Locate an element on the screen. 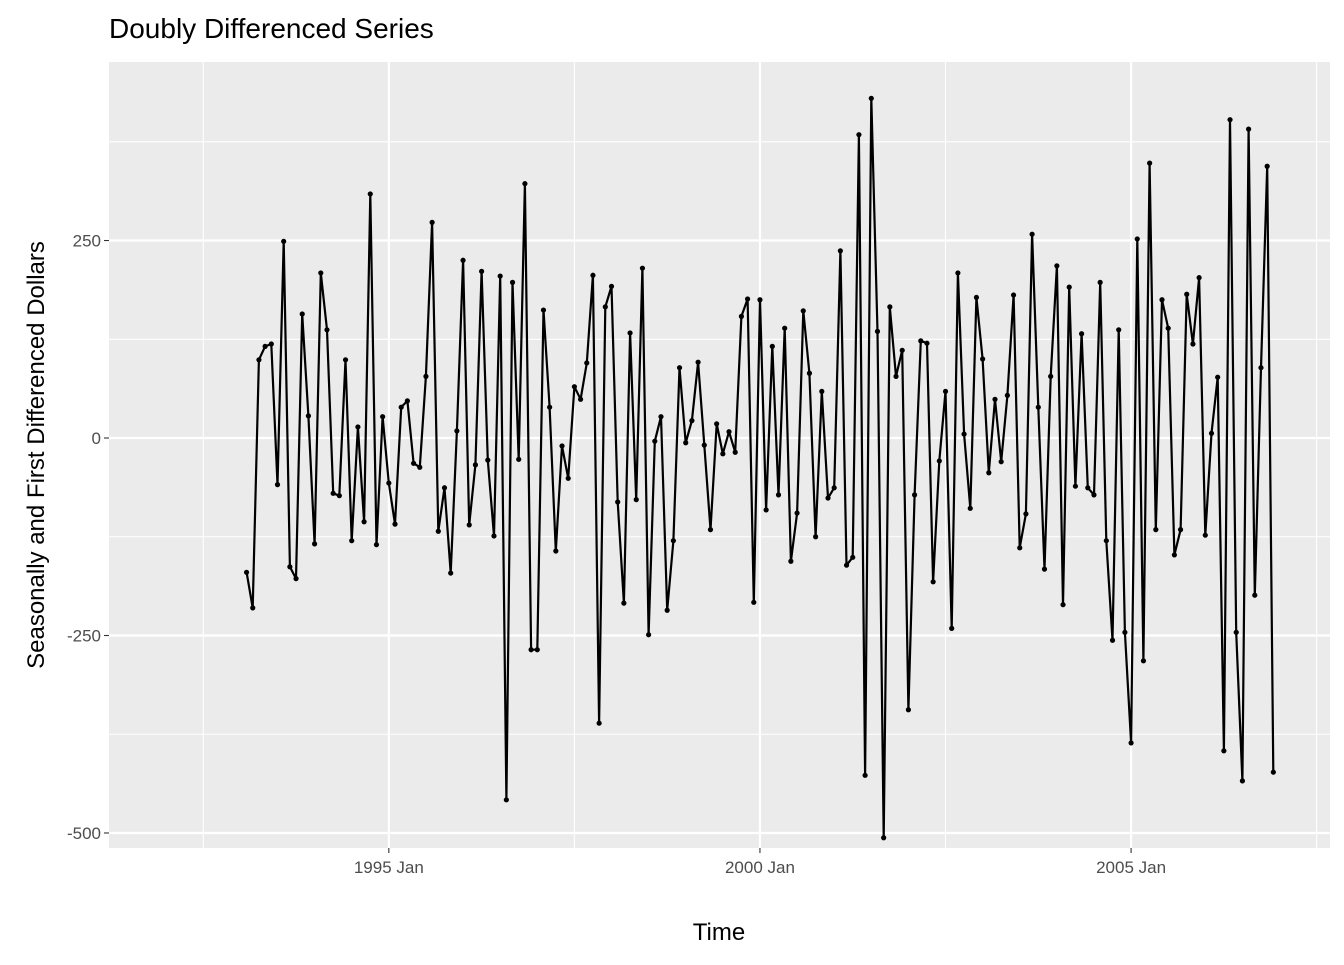  y-axis: 250 0 -250 -500 is located at coordinates (88, 537).